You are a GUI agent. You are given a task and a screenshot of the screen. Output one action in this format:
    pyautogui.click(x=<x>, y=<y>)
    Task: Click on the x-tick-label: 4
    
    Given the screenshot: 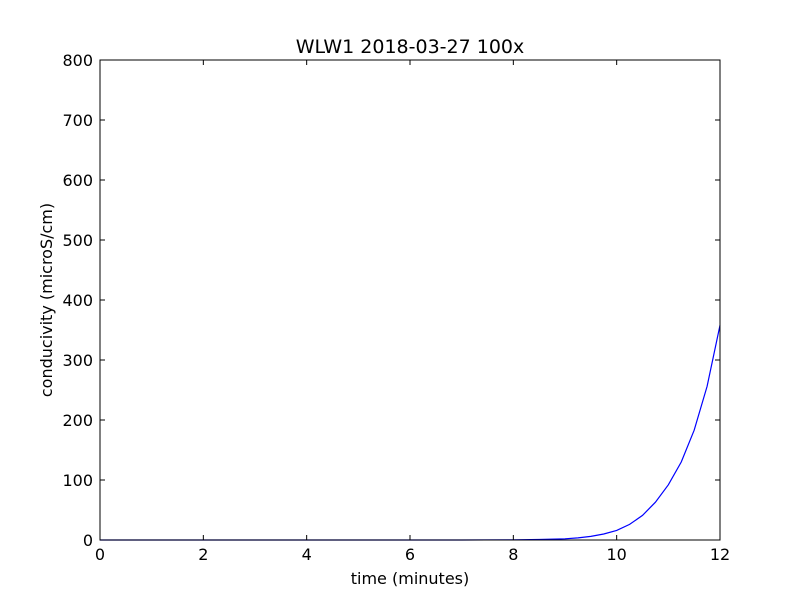 What is the action you would take?
    pyautogui.click(x=307, y=554)
    